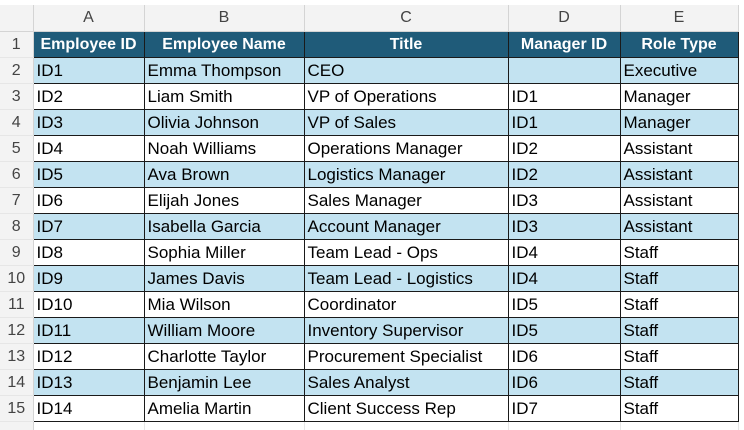  I want to click on employee-id-cell: ID9, so click(88, 279).